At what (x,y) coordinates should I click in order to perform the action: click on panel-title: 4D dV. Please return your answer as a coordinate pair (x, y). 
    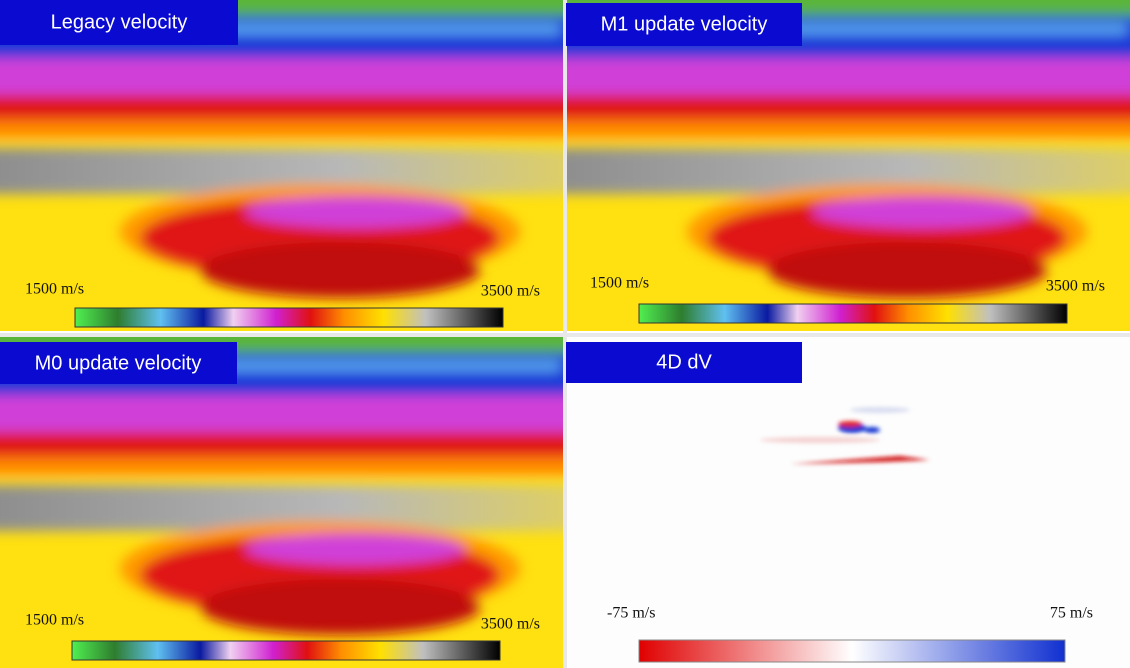
    Looking at the image, I should click on (684, 362).